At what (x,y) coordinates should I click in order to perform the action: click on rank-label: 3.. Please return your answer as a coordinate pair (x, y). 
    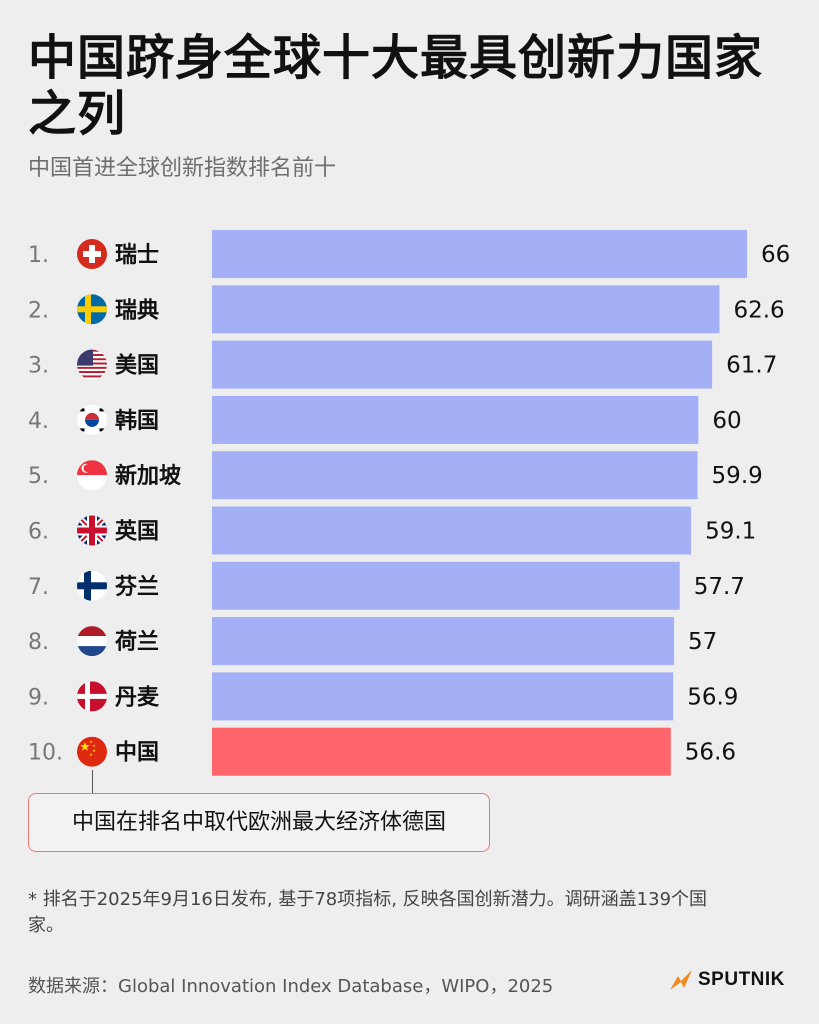
    Looking at the image, I should click on (38, 366).